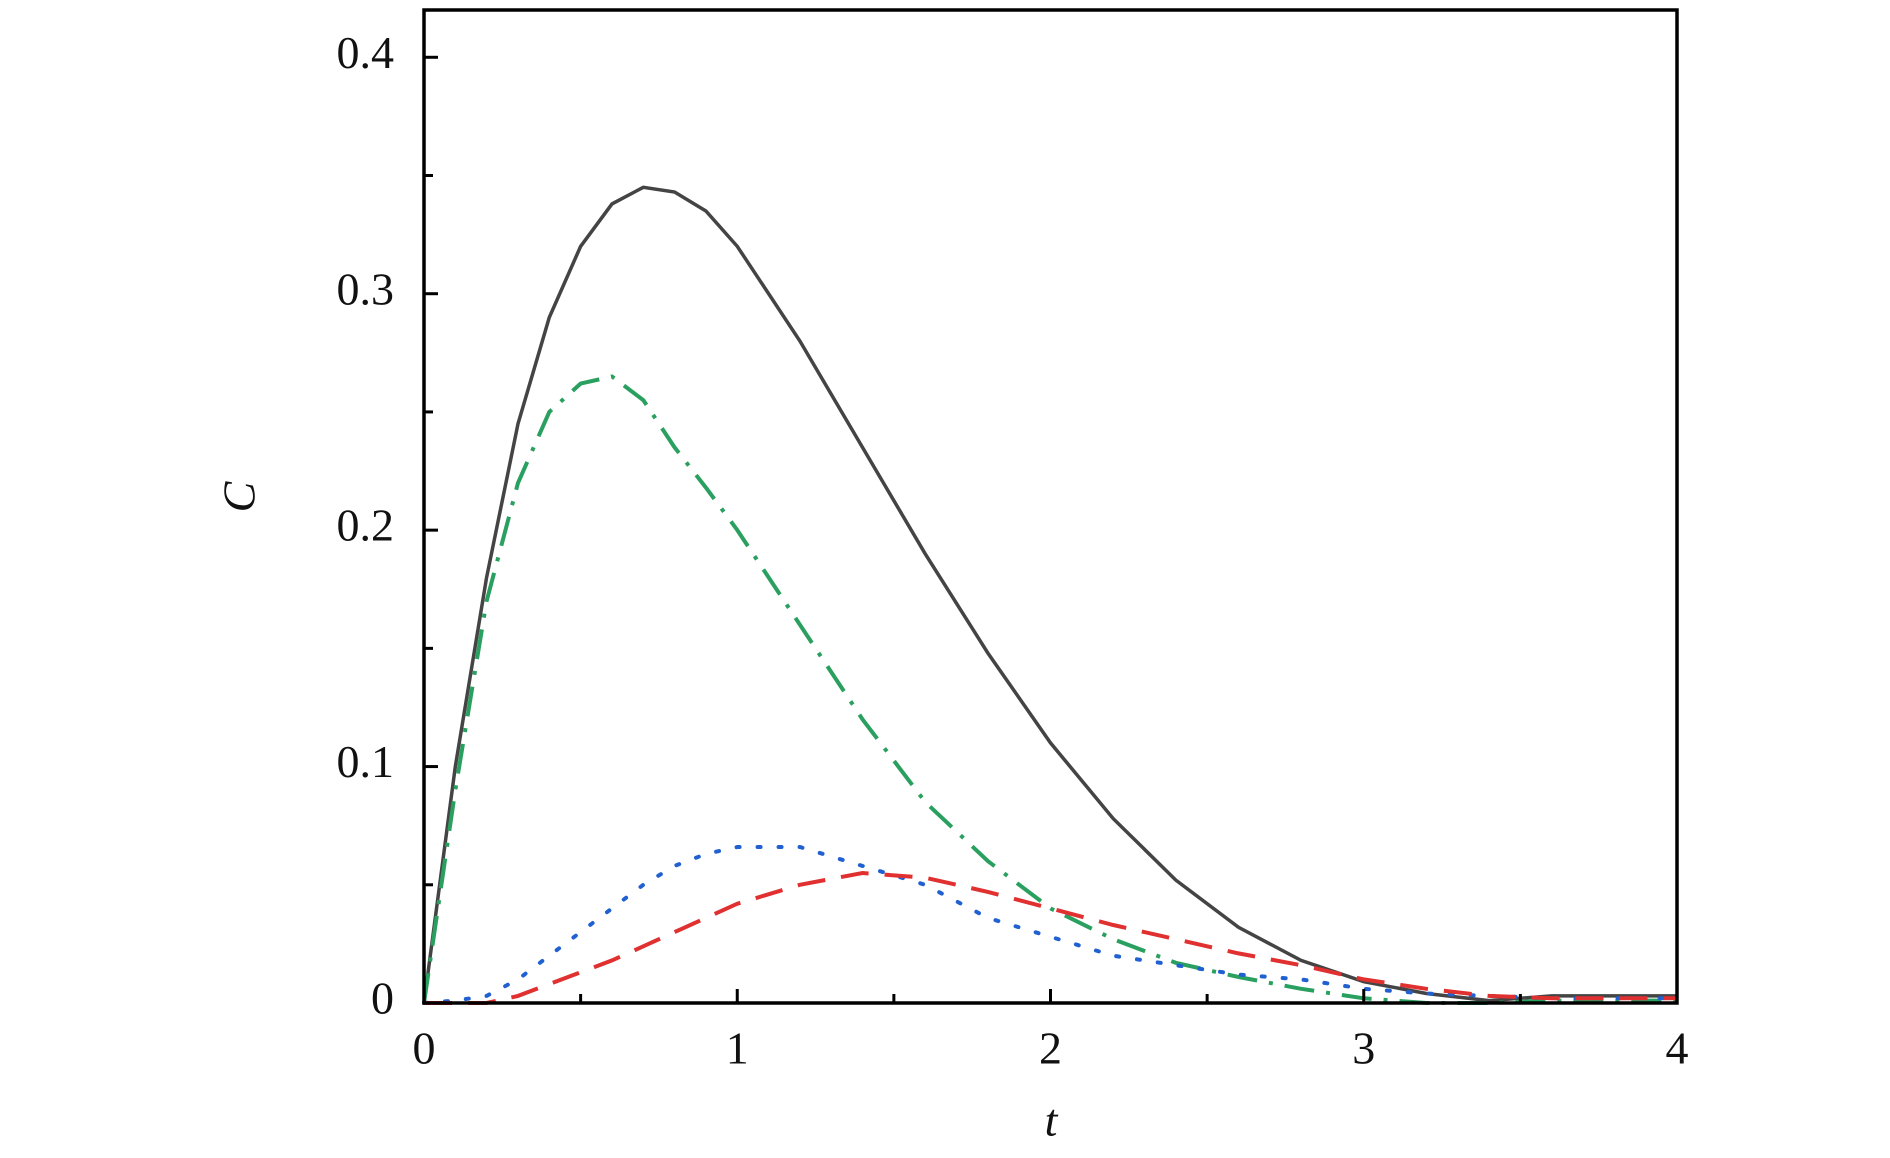 The image size is (1890, 1158). Describe the element at coordinates (737, 1048) in the screenshot. I see `x-tick-label: 1` at that location.